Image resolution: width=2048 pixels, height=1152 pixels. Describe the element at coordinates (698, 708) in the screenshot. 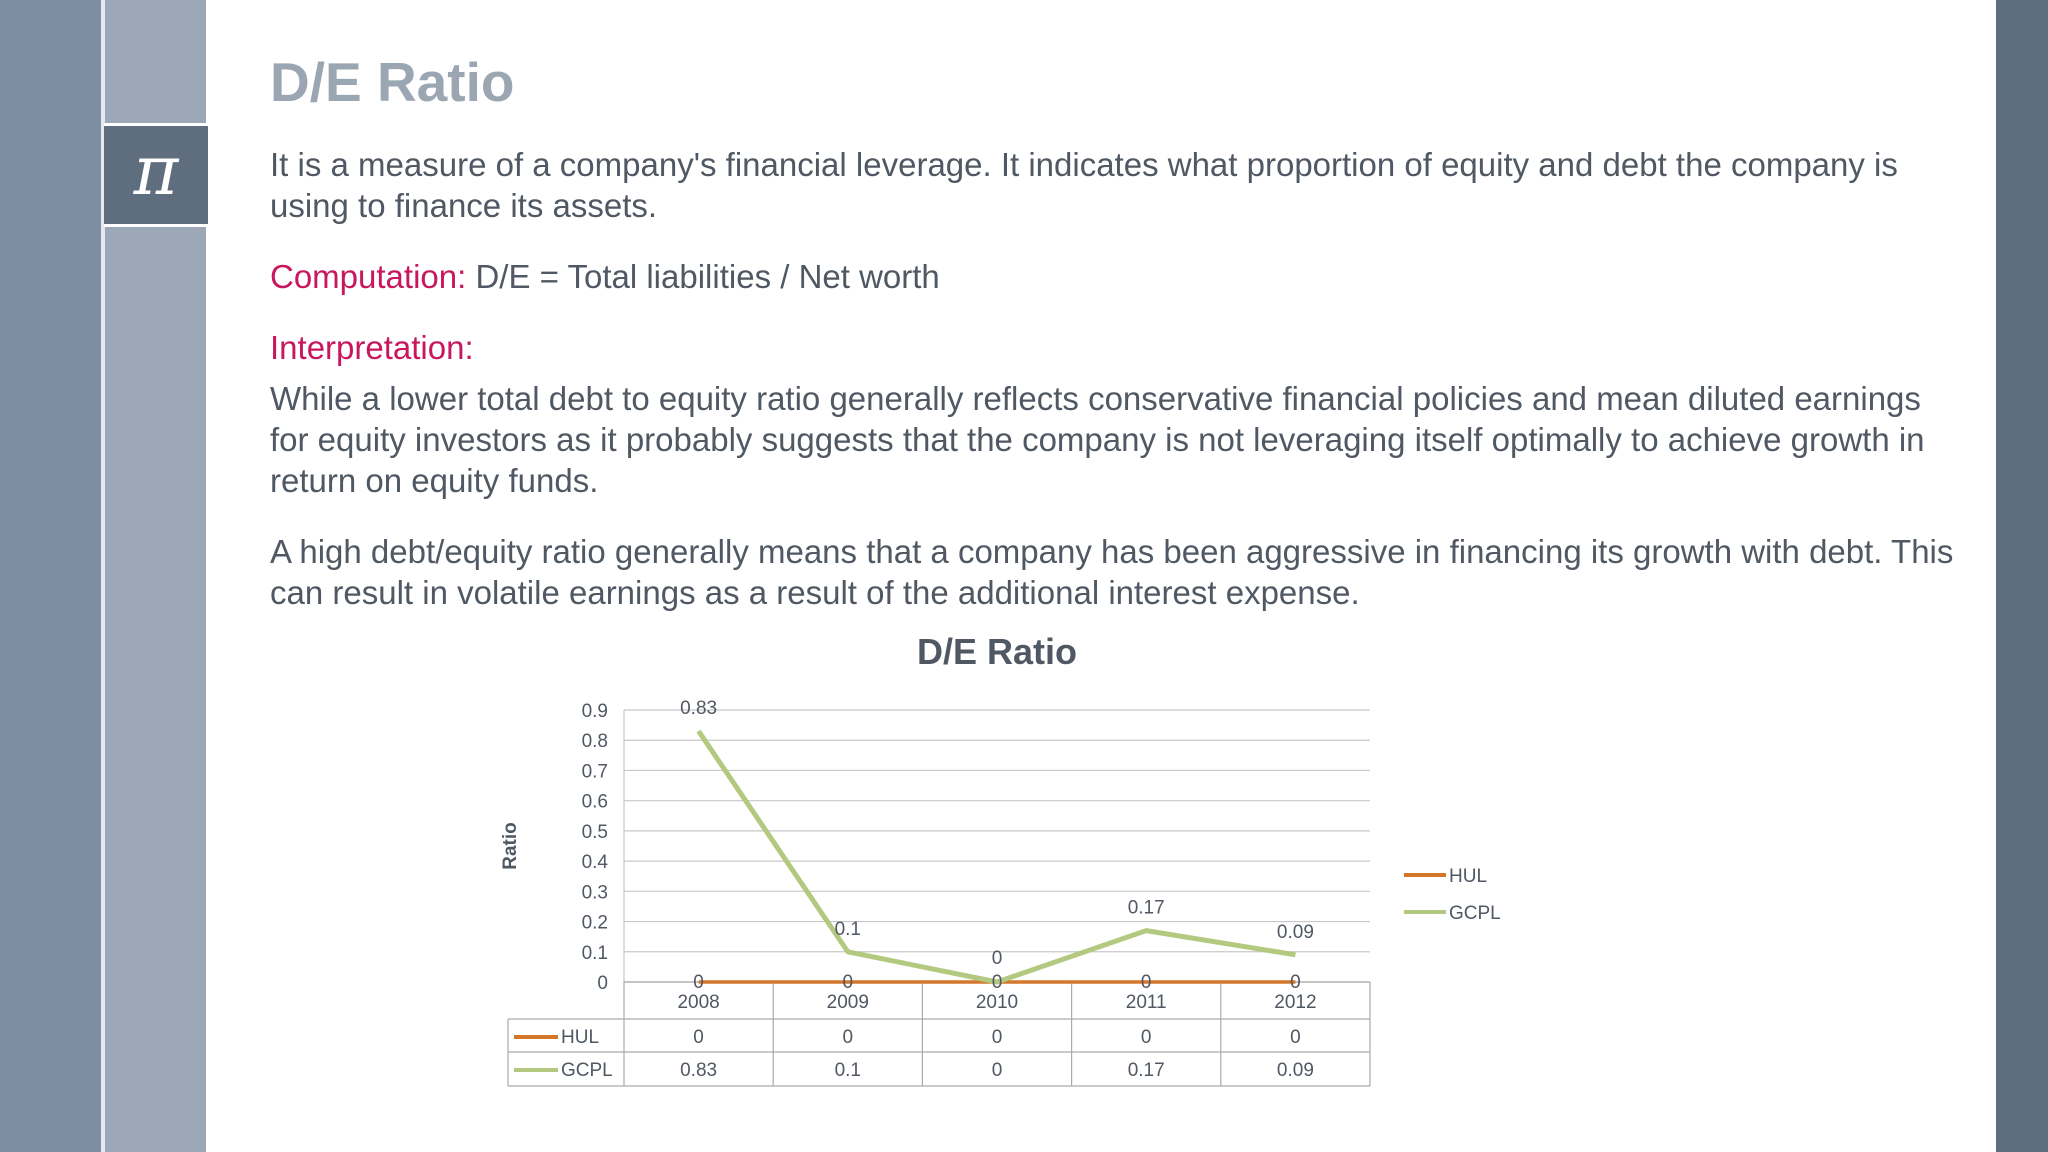

I see `data-label-gcpl: 0.83` at that location.